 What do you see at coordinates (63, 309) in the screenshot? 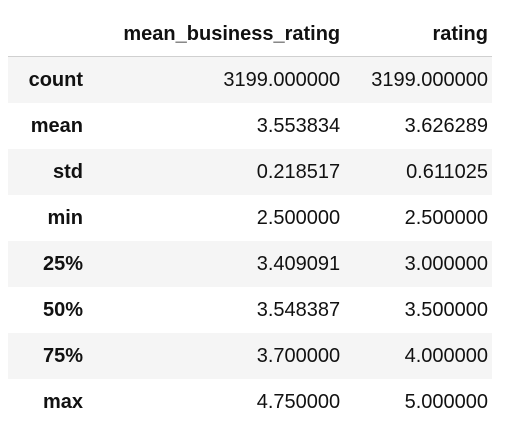
I see `row-label: 50%` at bounding box center [63, 309].